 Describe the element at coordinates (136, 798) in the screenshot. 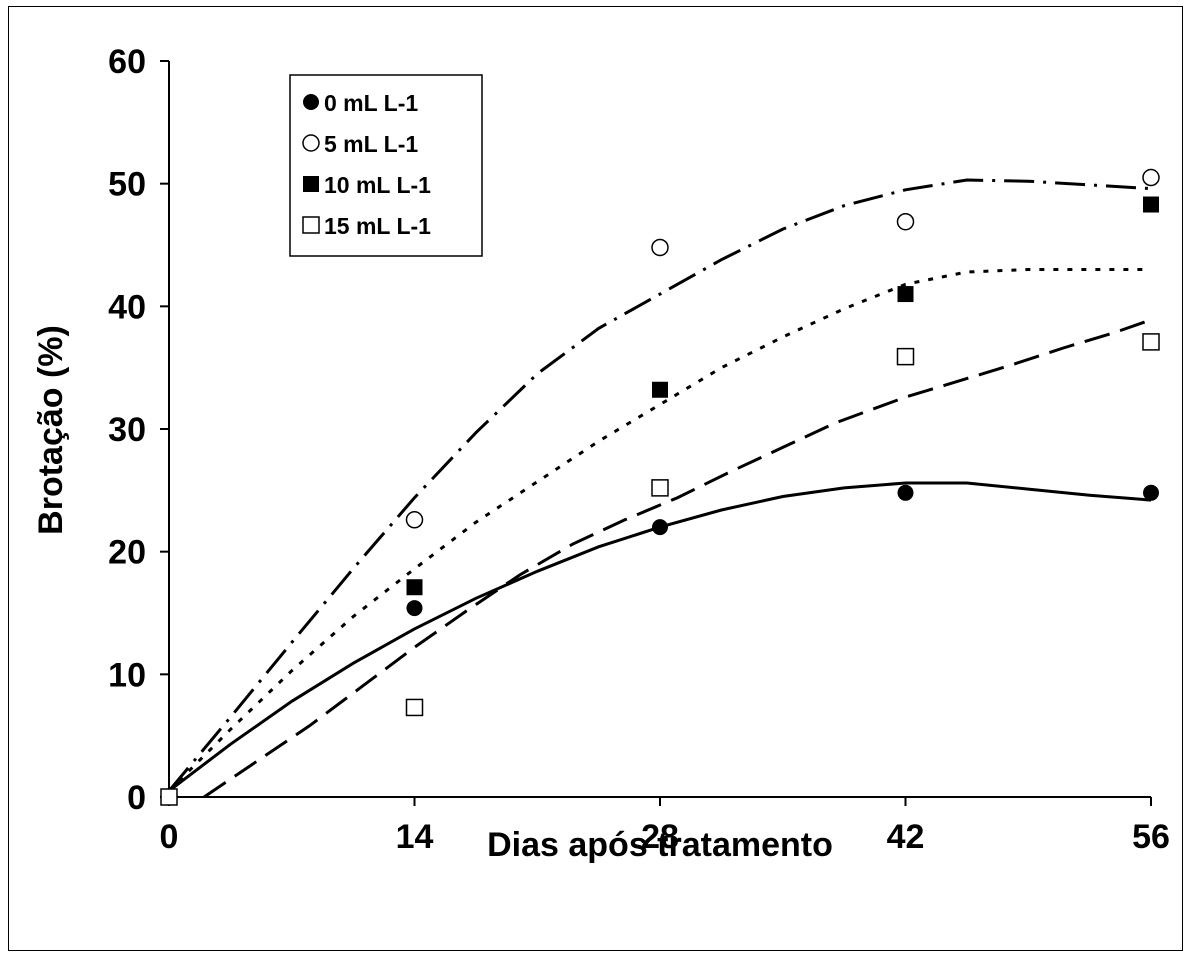

I see `y-tick-label: 0` at that location.